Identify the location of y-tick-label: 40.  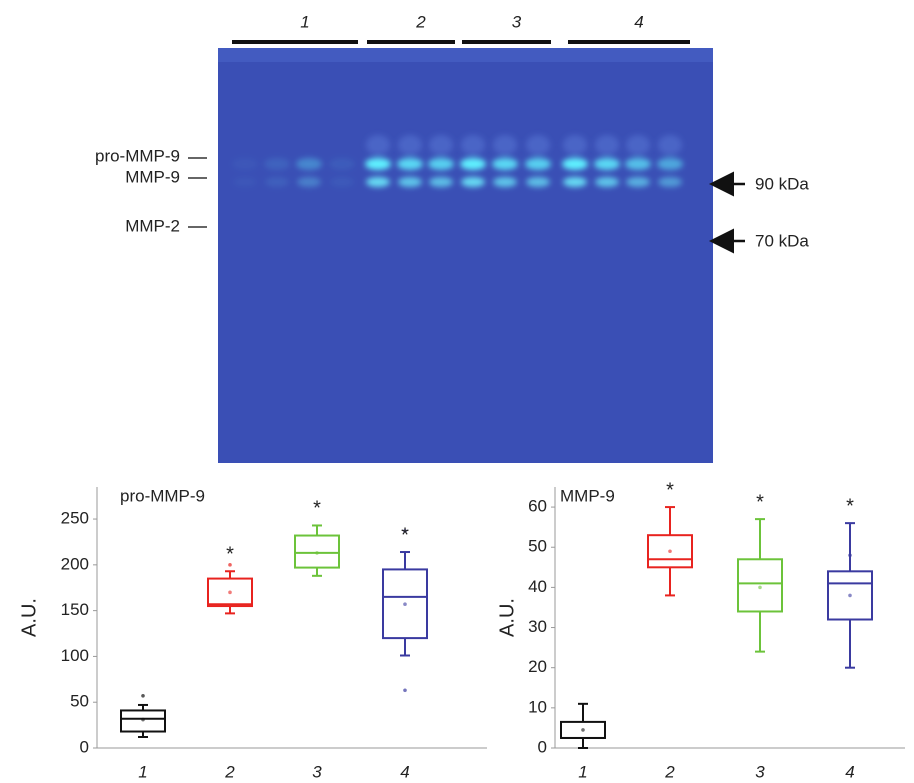
(537, 586).